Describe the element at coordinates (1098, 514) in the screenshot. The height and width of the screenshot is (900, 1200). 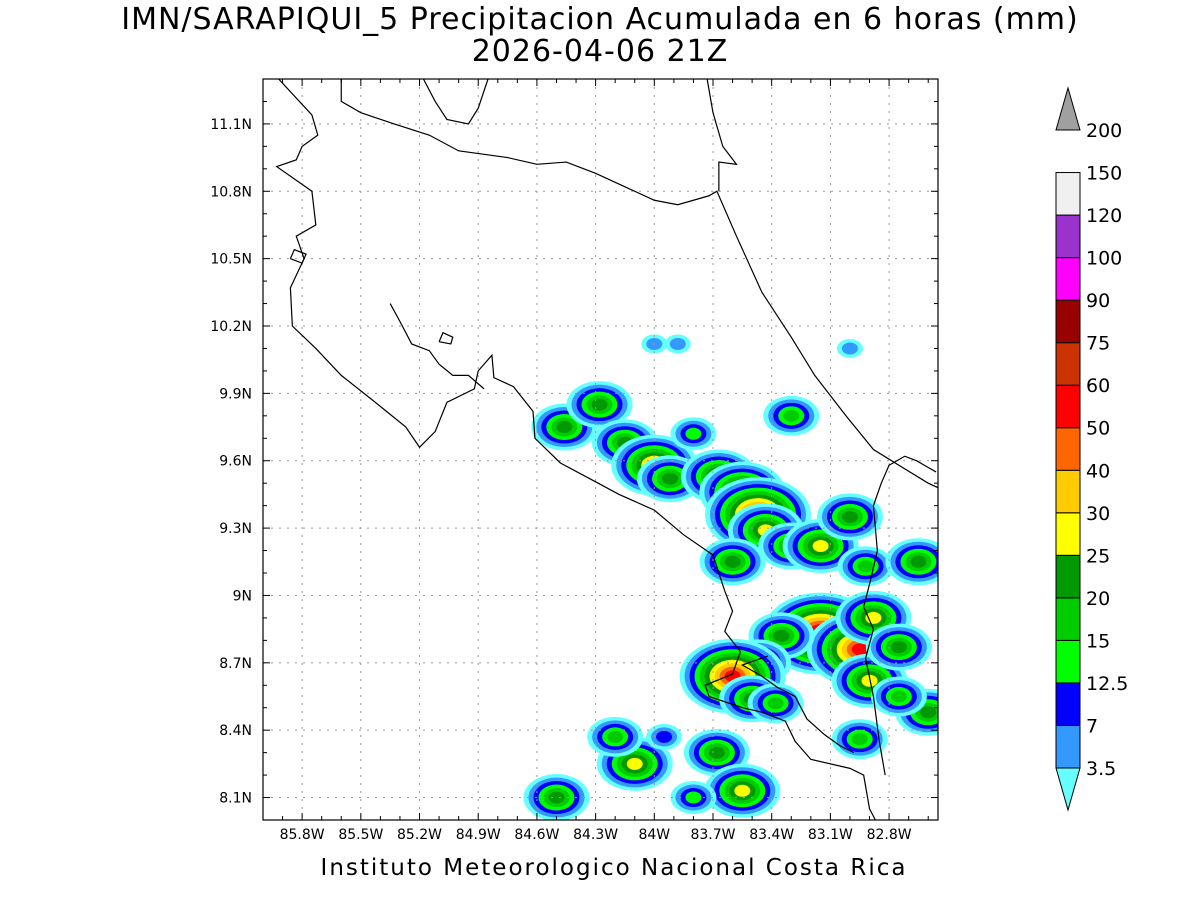
I see `colorbar-label: 30` at that location.